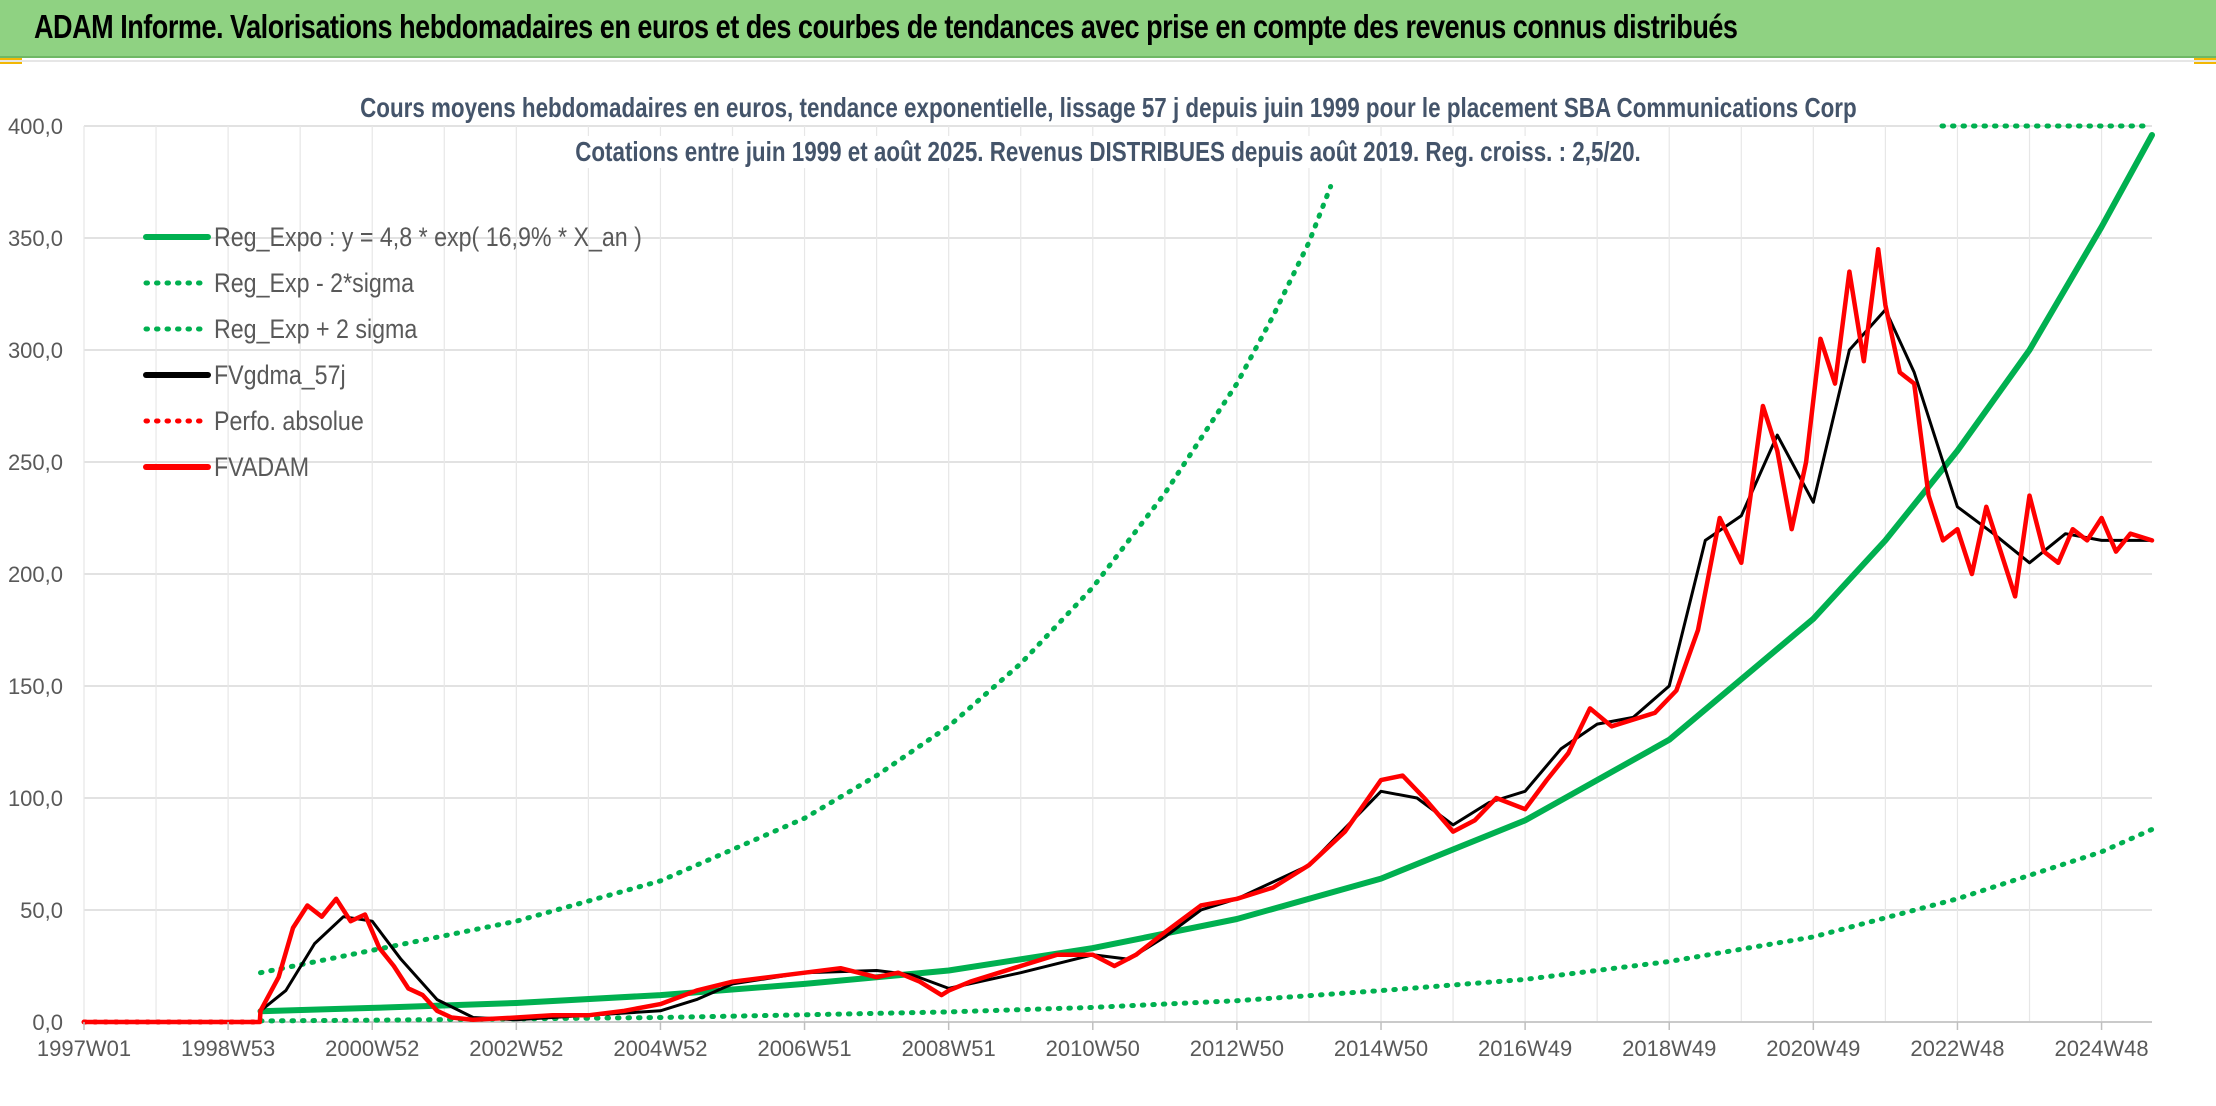  Describe the element at coordinates (427, 421) in the screenshot. I see `legend-item: Perfo. absolue` at that location.